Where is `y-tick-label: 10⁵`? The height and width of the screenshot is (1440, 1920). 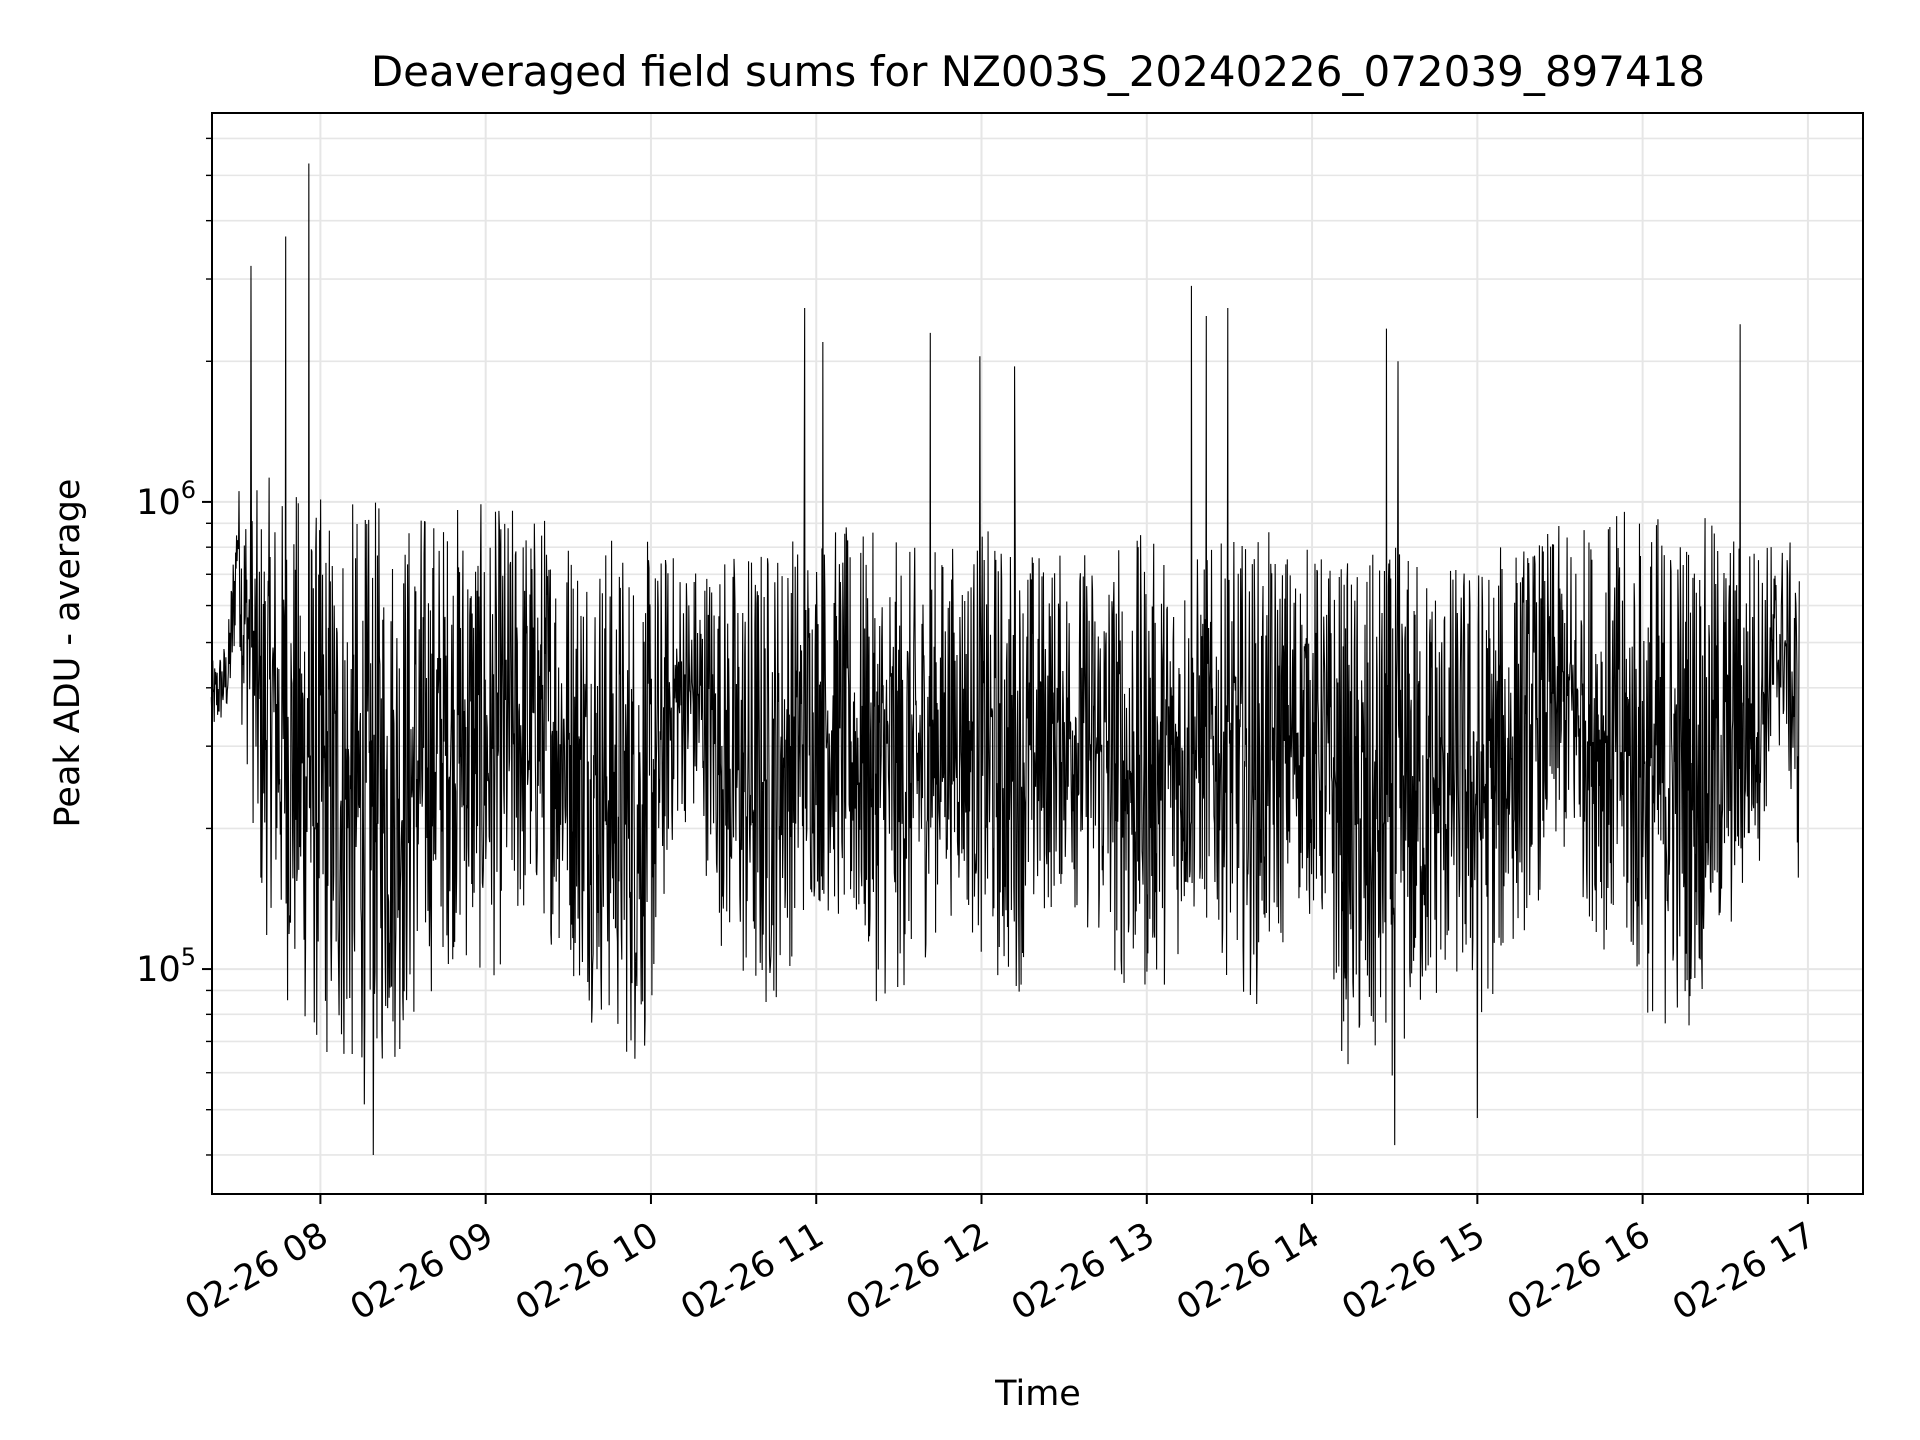
y-tick-label: 10⁵ is located at coordinates (166, 966).